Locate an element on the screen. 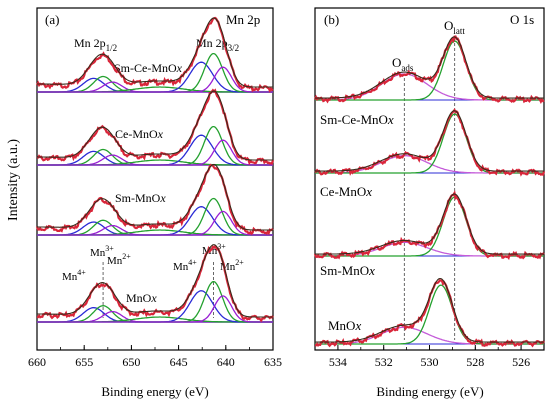  panel-b-xlabel: Binding energy (eV) is located at coordinates (429, 391).